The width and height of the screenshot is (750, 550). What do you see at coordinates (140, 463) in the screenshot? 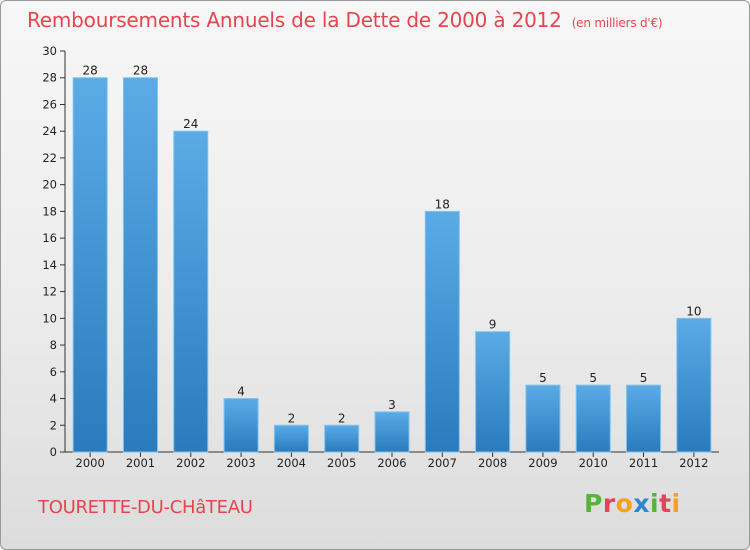
I see `x-tick-label: 2001` at bounding box center [140, 463].